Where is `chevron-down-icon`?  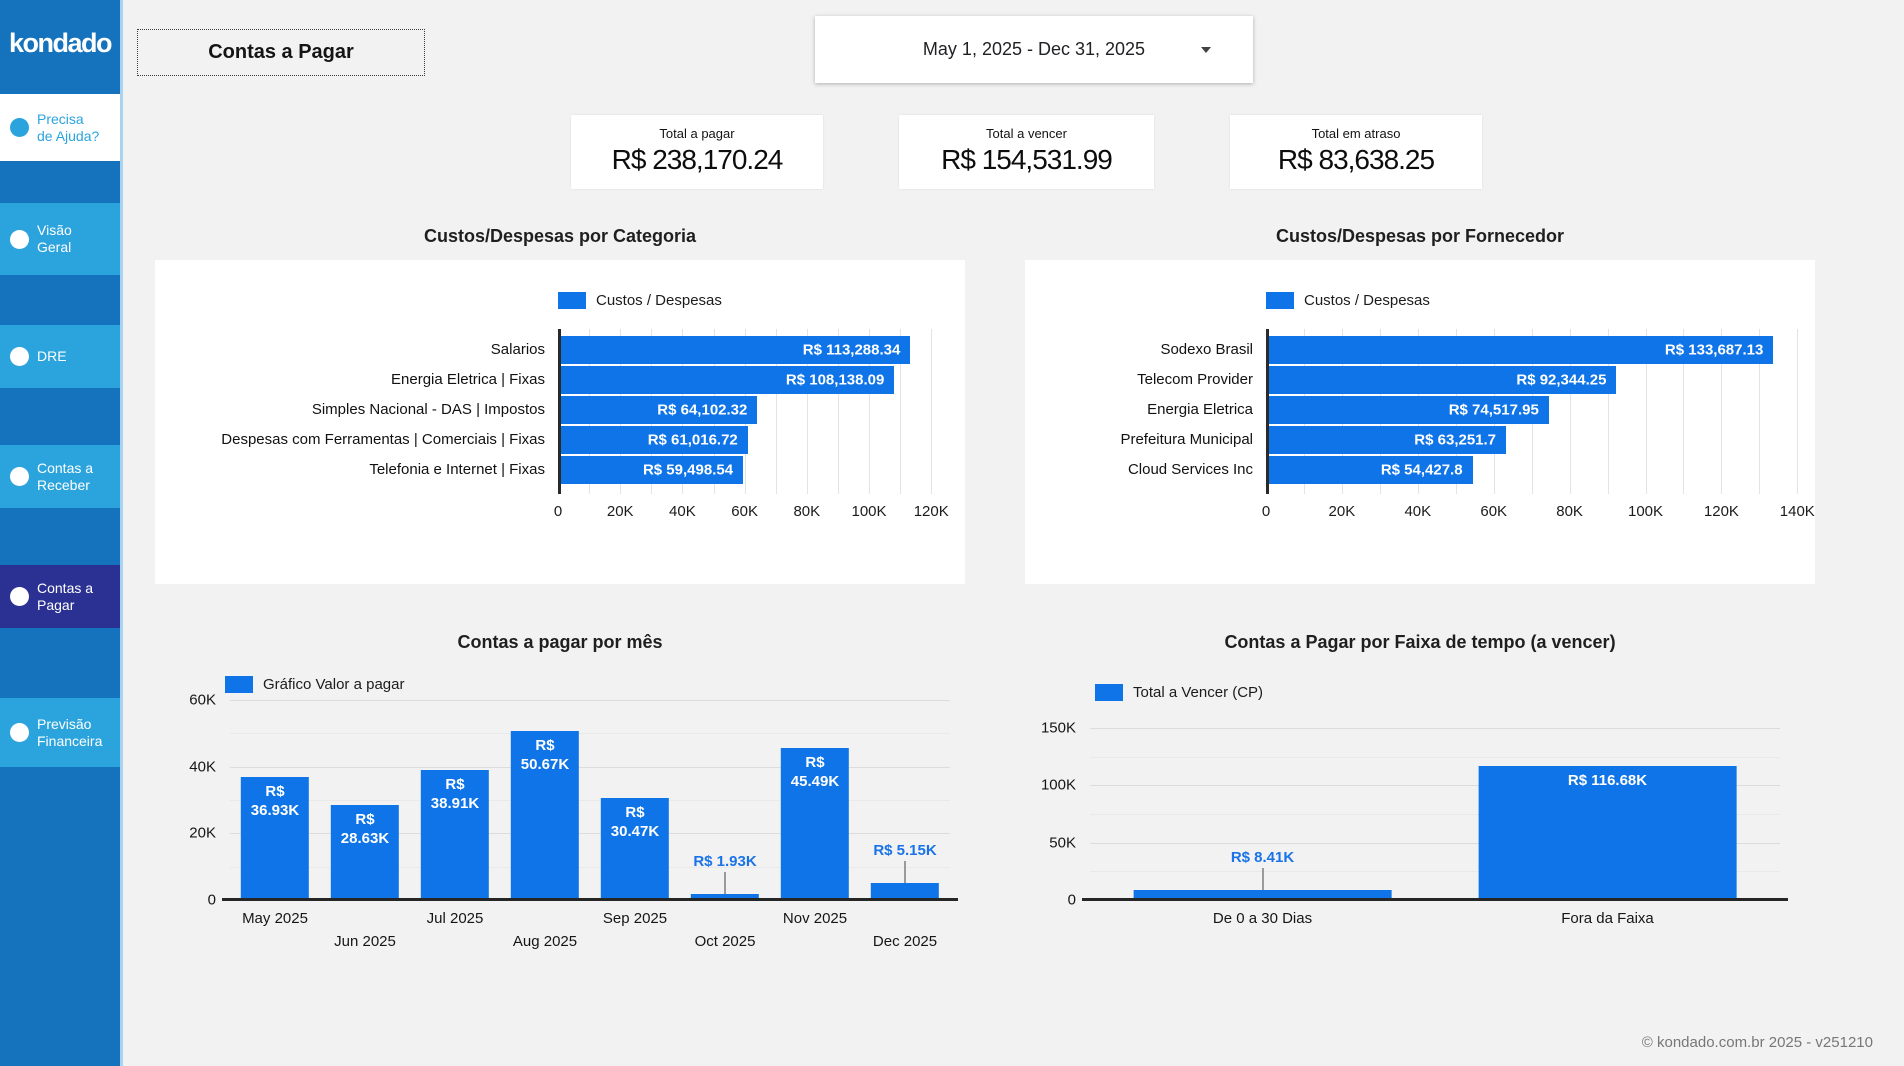
chevron-down-icon is located at coordinates (1206, 50).